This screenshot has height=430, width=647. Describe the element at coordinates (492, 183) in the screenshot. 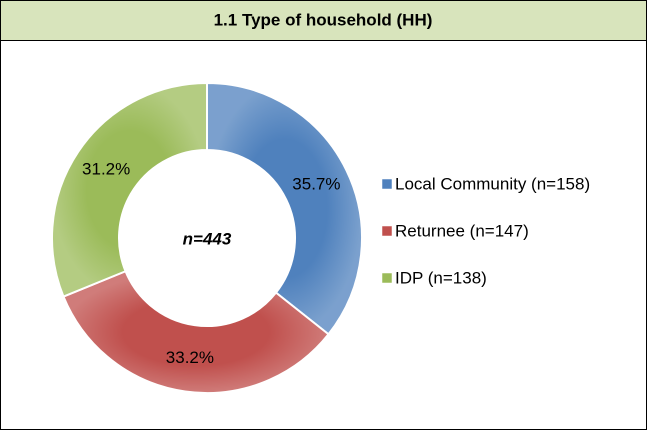

I see `legend-label: Local Community (n=158)` at that location.